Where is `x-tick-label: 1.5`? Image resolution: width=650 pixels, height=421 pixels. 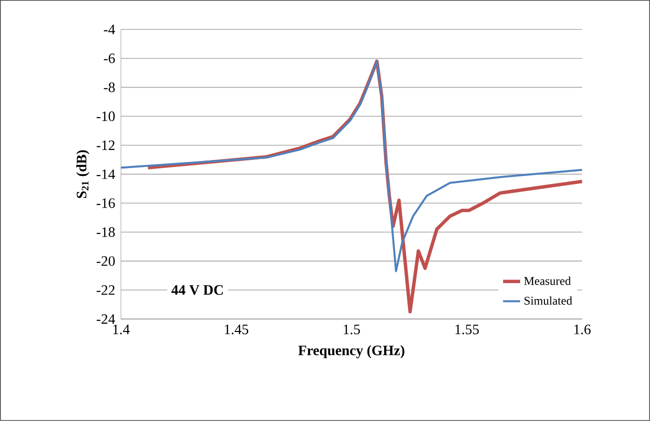 x-tick-label: 1.5 is located at coordinates (352, 329).